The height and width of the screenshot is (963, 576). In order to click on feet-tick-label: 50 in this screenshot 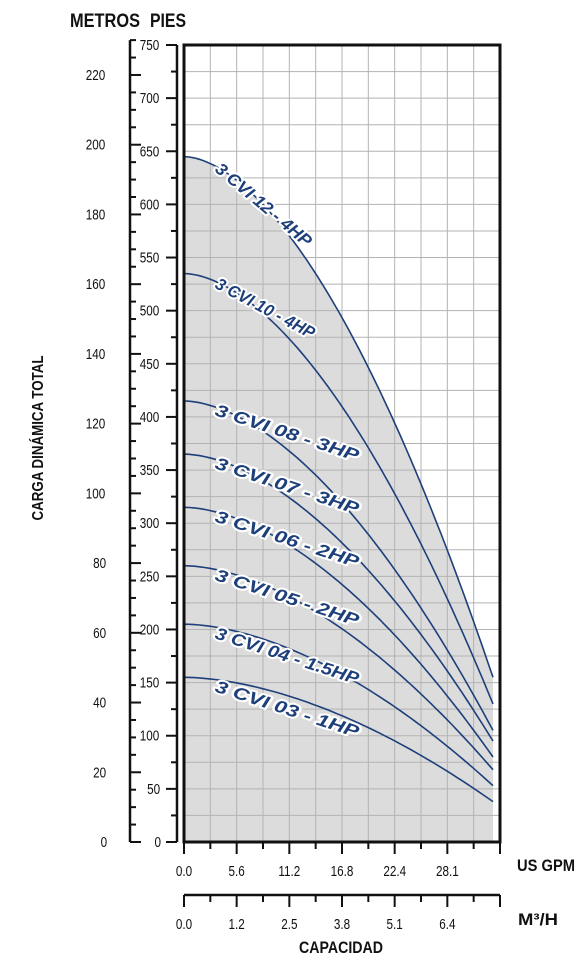, I will do `click(153, 788)`.